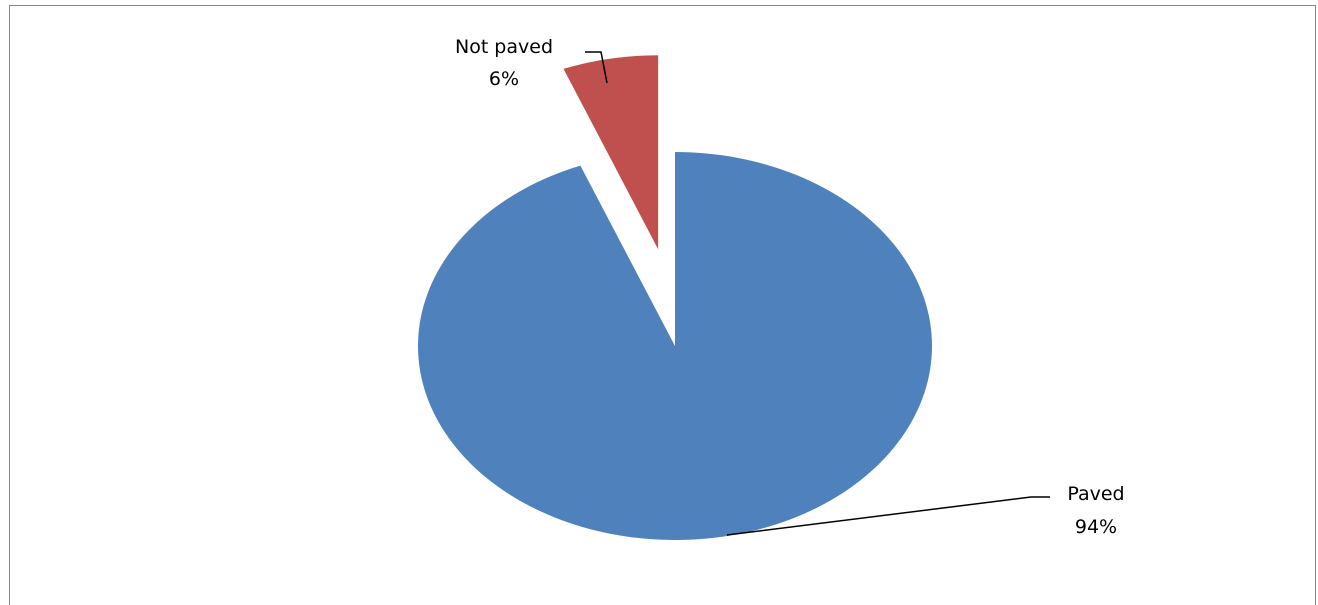  Describe the element at coordinates (504, 79) in the screenshot. I see `not-paved-percent-label: 6%` at that location.